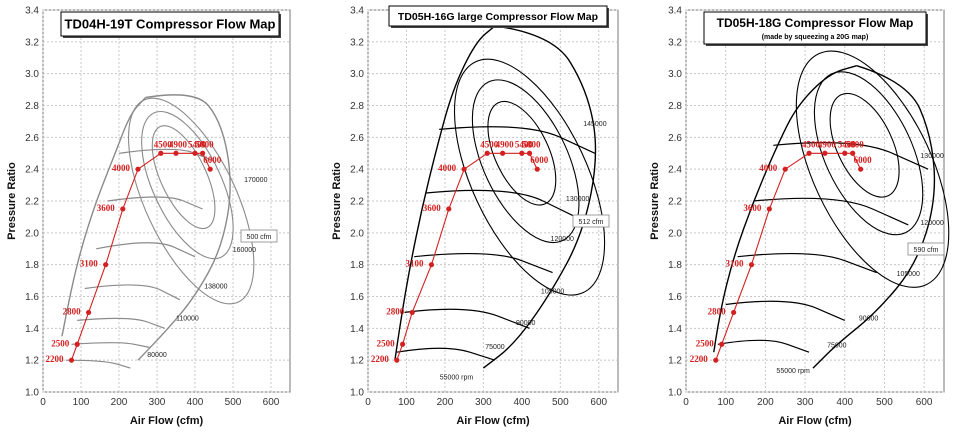  Describe the element at coordinates (32, 202) in the screenshot. I see `y-tick-label: 2.2` at that location.